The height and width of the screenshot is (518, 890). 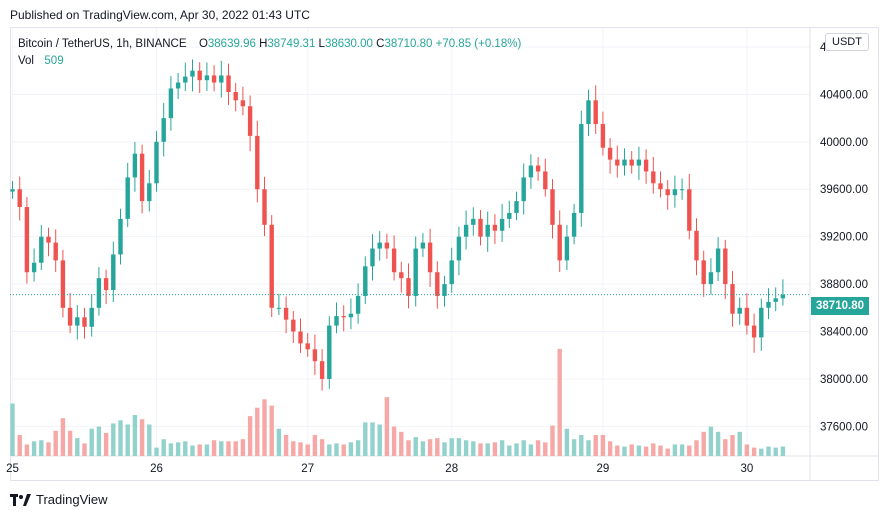 I want to click on time-tick-label: 28, so click(x=451, y=469).